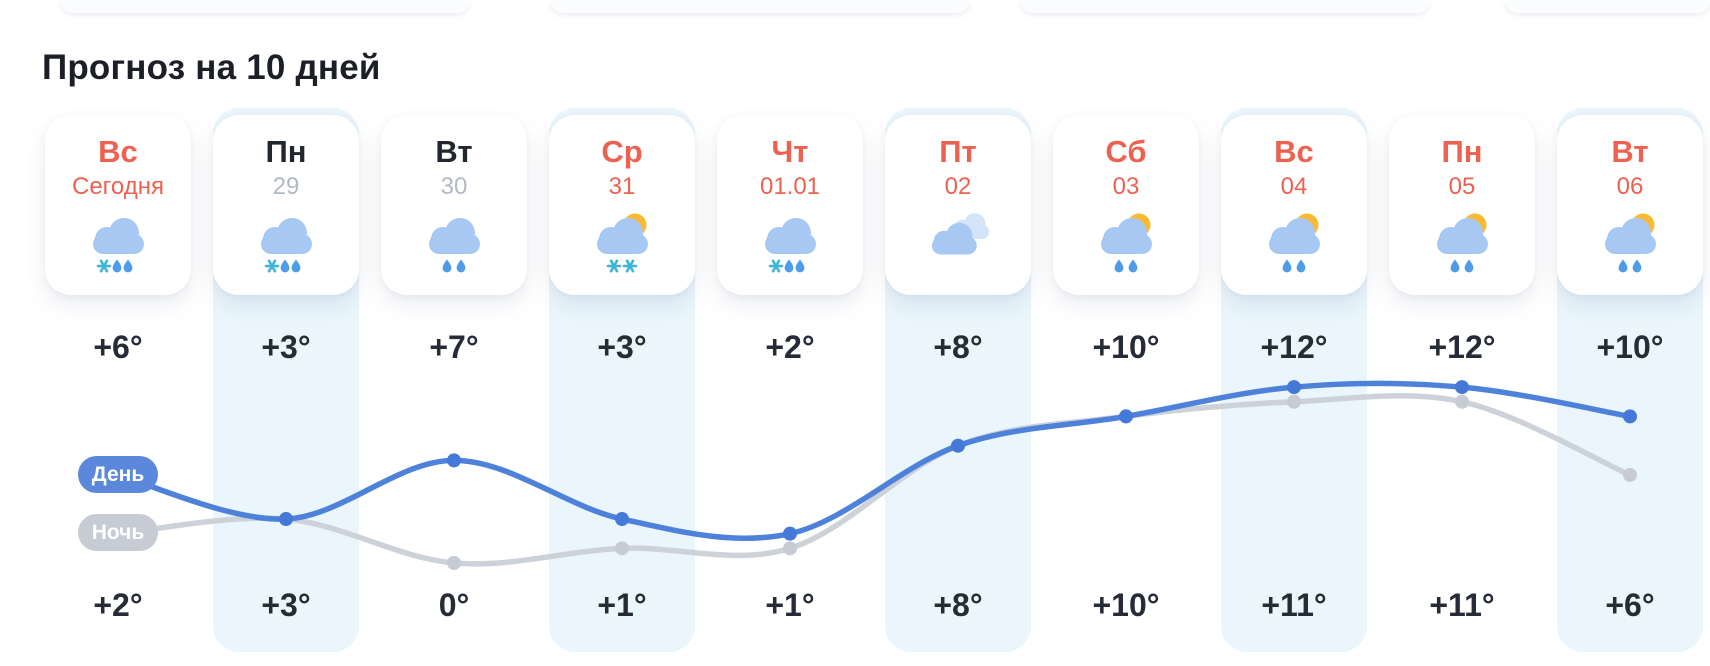 Image resolution: width=1710 pixels, height=666 pixels. What do you see at coordinates (118, 186) in the screenshot?
I see `day-date-label: Сегодня` at bounding box center [118, 186].